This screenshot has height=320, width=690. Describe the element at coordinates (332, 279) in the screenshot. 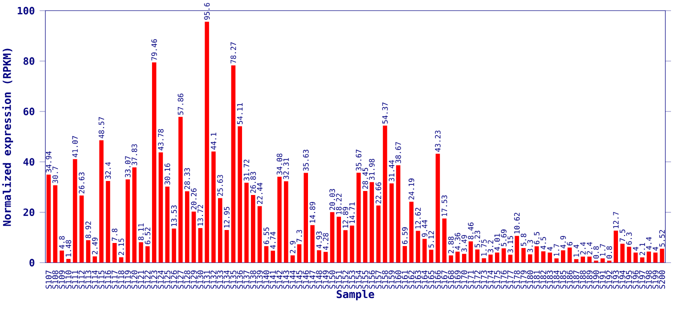

I see `x-tick-label: S150` at that location.